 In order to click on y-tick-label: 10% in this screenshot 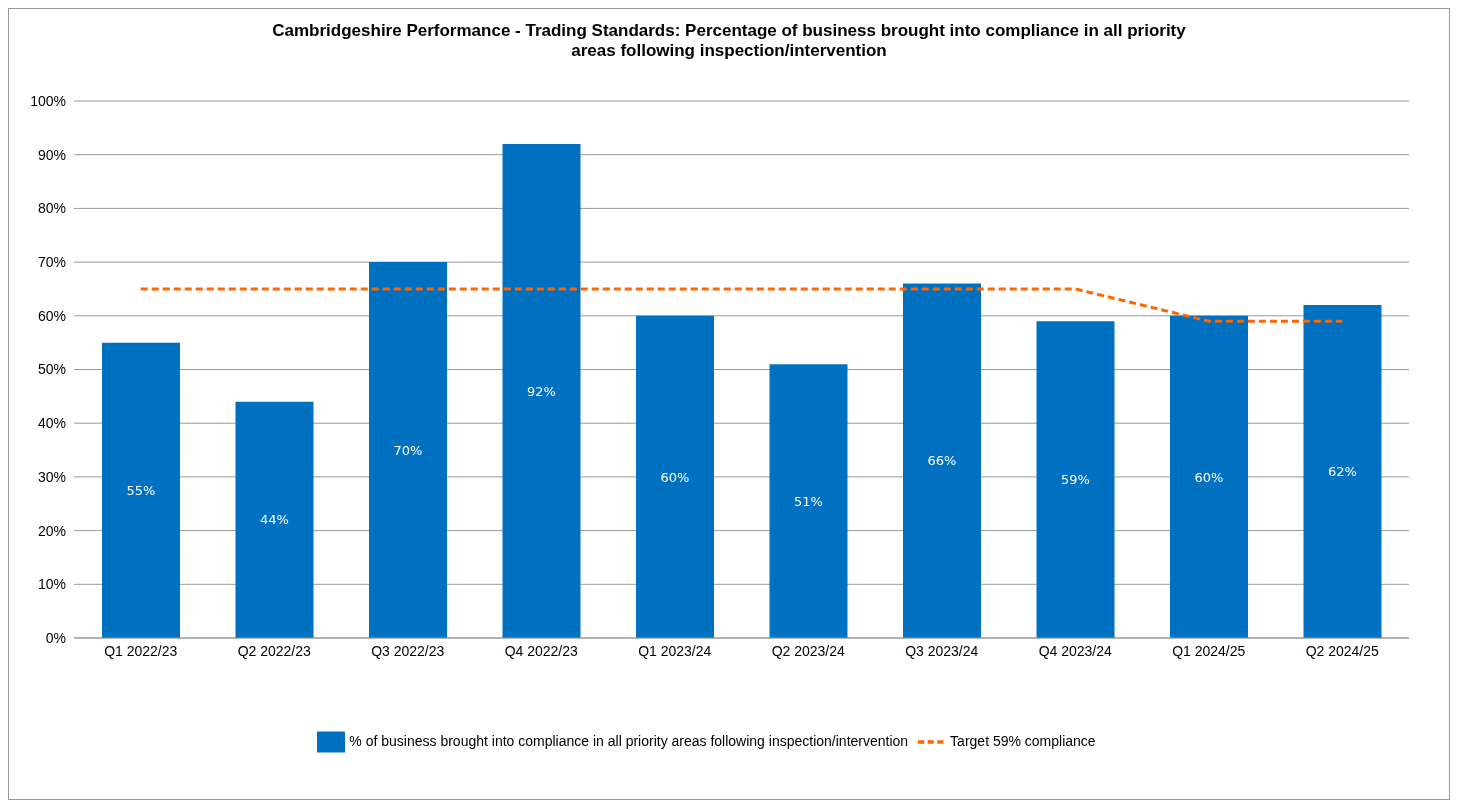, I will do `click(51, 584)`.